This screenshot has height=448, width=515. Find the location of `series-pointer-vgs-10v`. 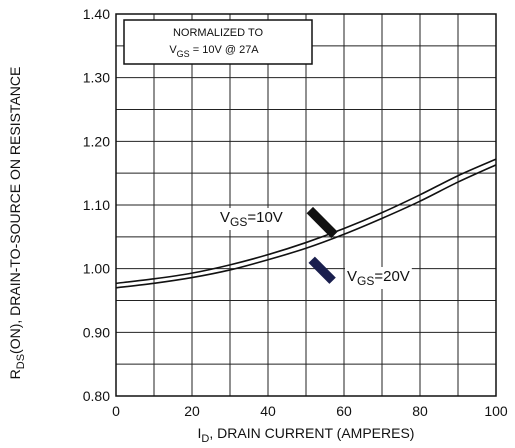

series-pointer-vgs-10v is located at coordinates (322, 222).